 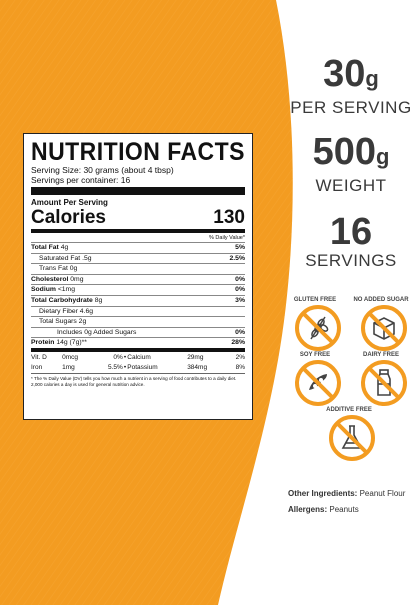 I want to click on stat-number: 500, so click(x=344, y=152).